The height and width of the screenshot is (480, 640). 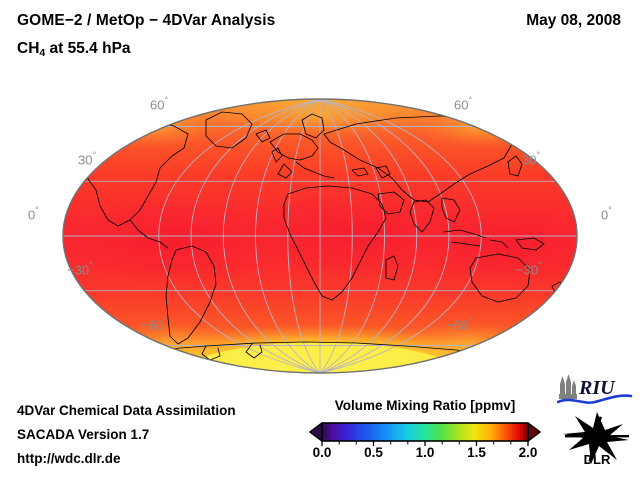 I want to click on colorbar-tick-4: 2.0, so click(x=528, y=452).